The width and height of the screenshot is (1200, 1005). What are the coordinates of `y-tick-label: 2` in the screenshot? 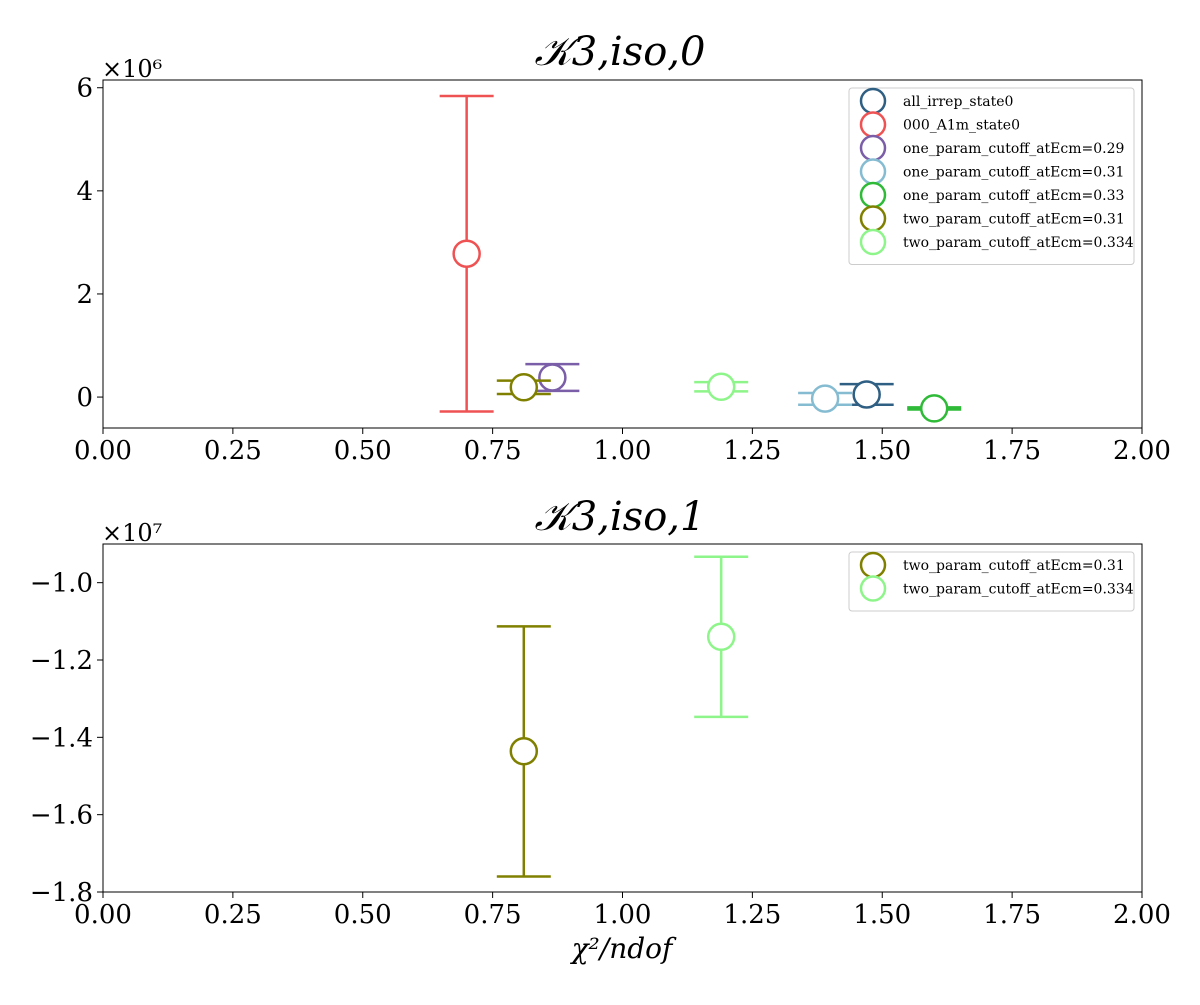 It's located at (84, 295).